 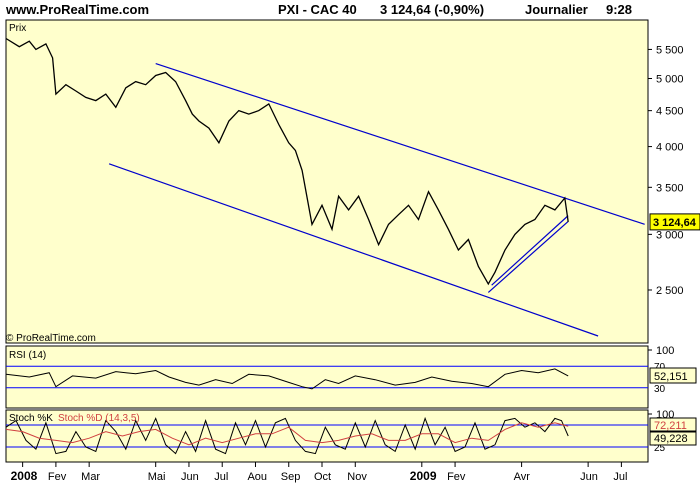 What do you see at coordinates (78, 9) in the screenshot?
I see `site-title: www.ProRealTime.com` at bounding box center [78, 9].